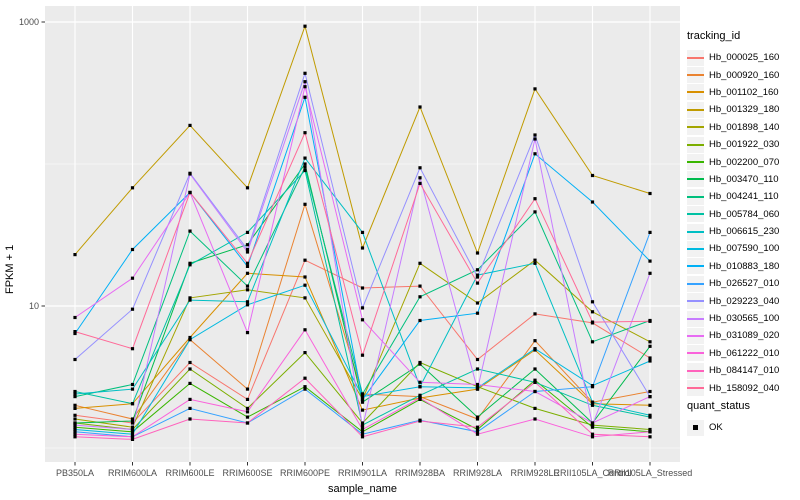 The height and width of the screenshot is (500, 800). What do you see at coordinates (362, 489) in the screenshot?
I see `x-axis-title: sample_name` at bounding box center [362, 489].